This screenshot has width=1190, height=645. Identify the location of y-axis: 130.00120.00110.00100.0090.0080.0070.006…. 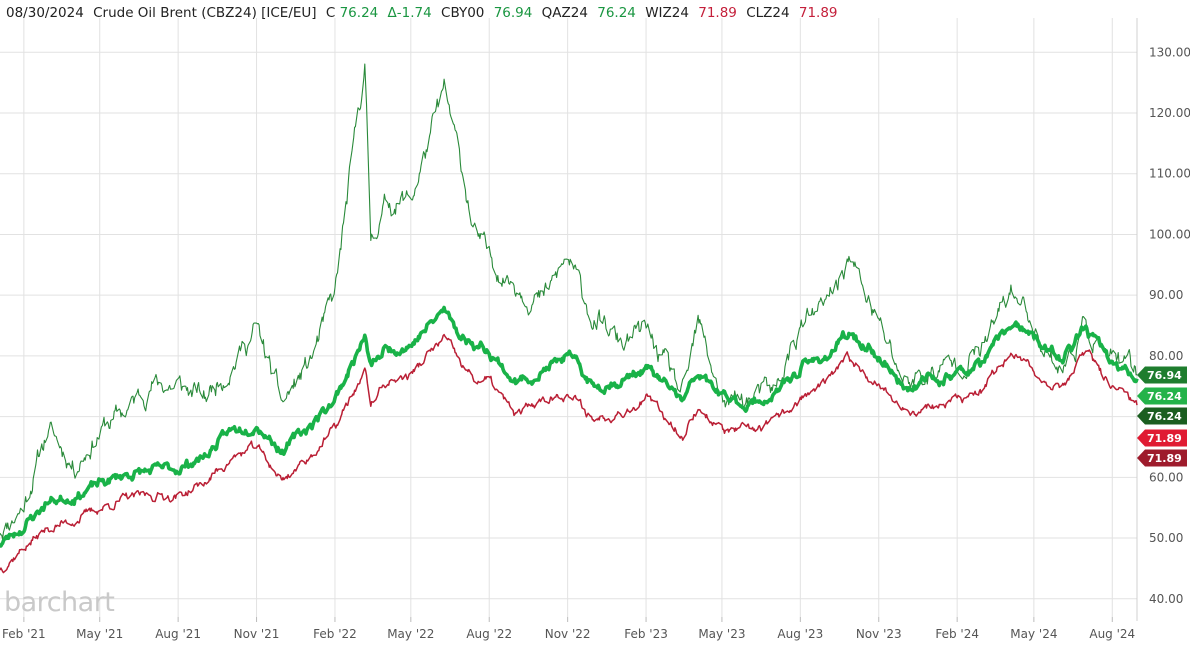
(1169, 325).